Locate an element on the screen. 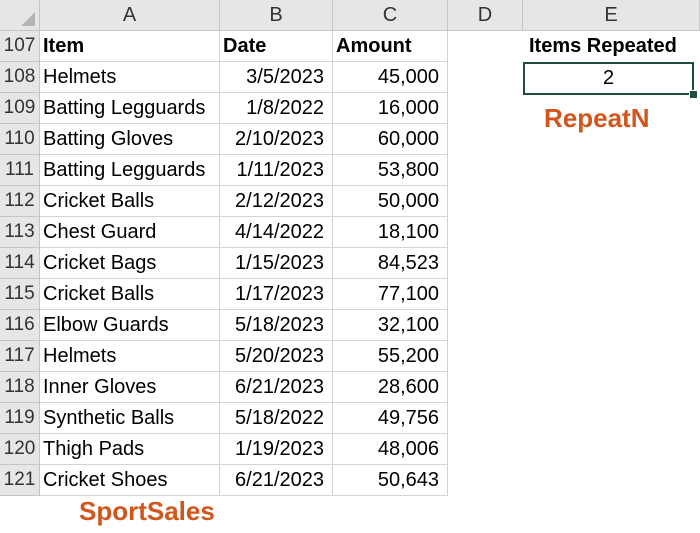 This screenshot has width=700, height=533. row-number: 110 is located at coordinates (20, 139).